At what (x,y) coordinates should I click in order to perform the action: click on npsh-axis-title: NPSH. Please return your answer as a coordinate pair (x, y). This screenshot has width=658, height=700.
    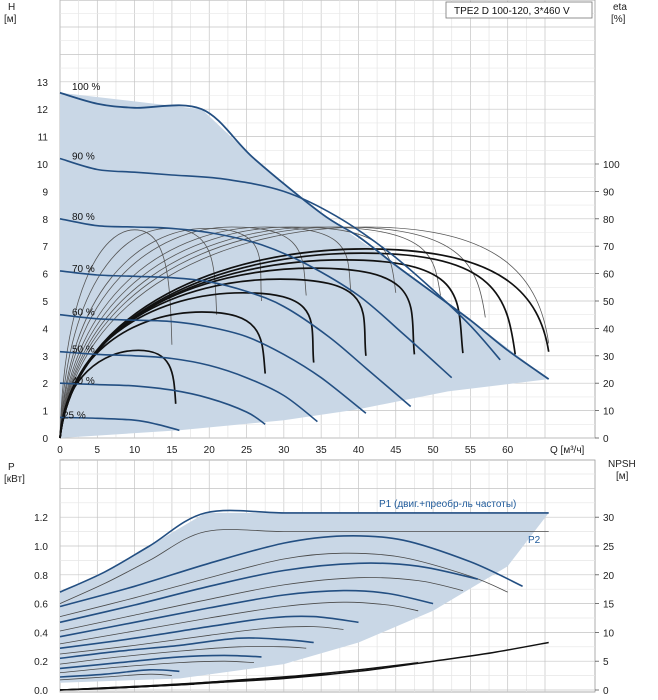
    Looking at the image, I should click on (622, 464).